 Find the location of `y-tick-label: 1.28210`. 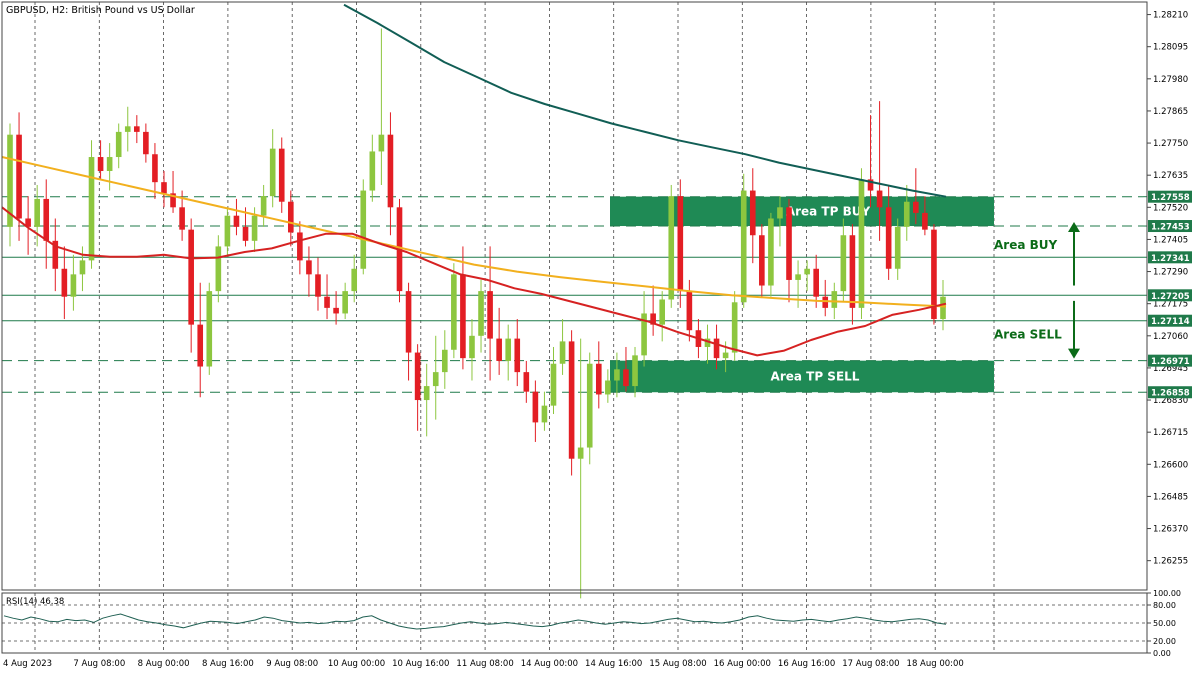

y-tick-label: 1.28210 is located at coordinates (1170, 16).